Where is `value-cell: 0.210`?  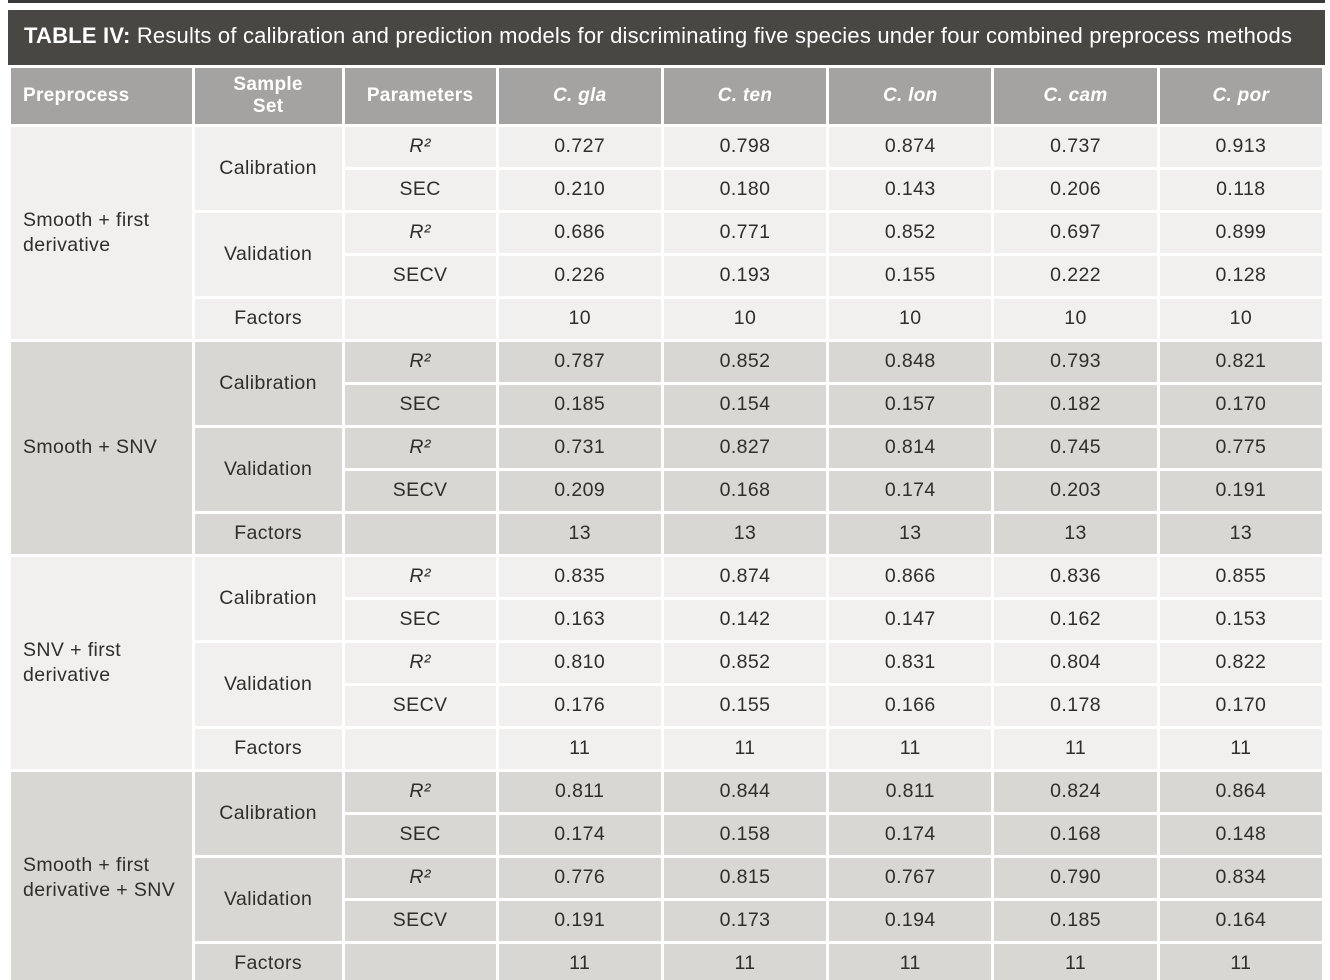 value-cell: 0.210 is located at coordinates (579, 189).